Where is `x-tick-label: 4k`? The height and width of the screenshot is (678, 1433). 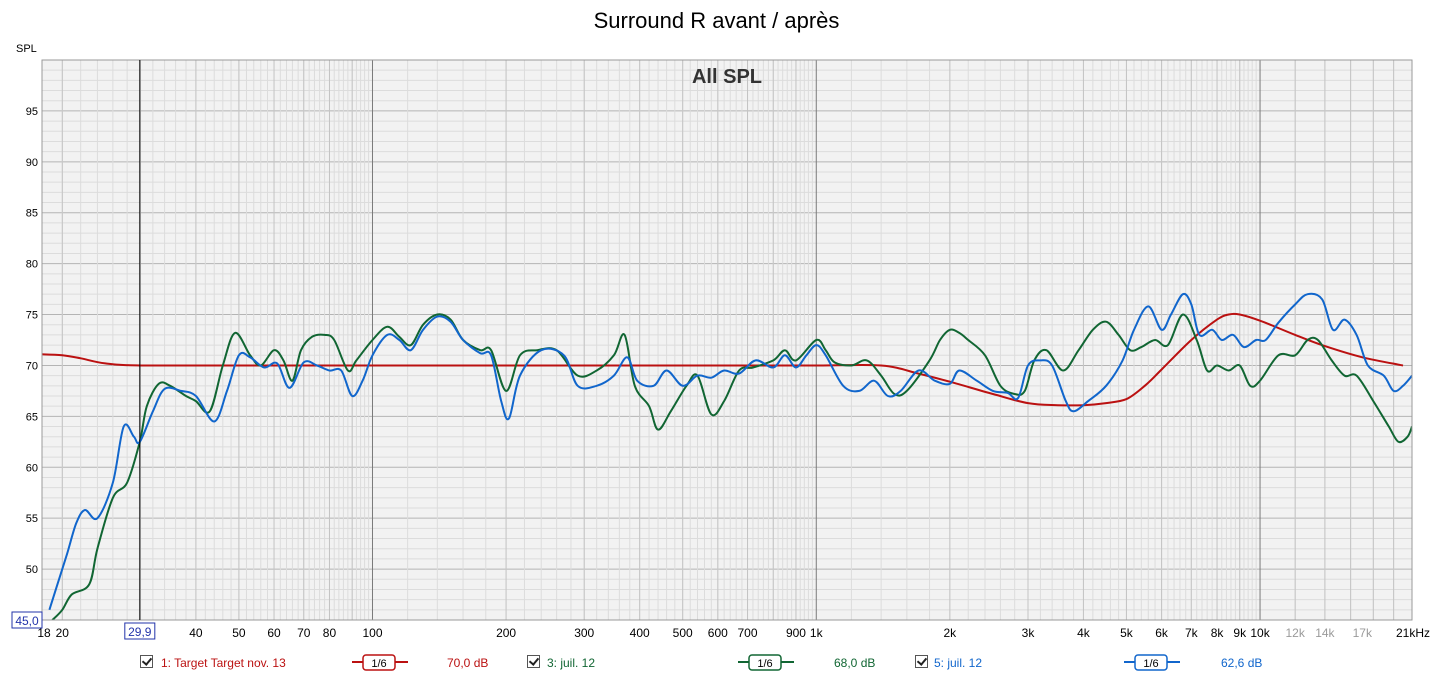 x-tick-label: 4k is located at coordinates (1084, 633).